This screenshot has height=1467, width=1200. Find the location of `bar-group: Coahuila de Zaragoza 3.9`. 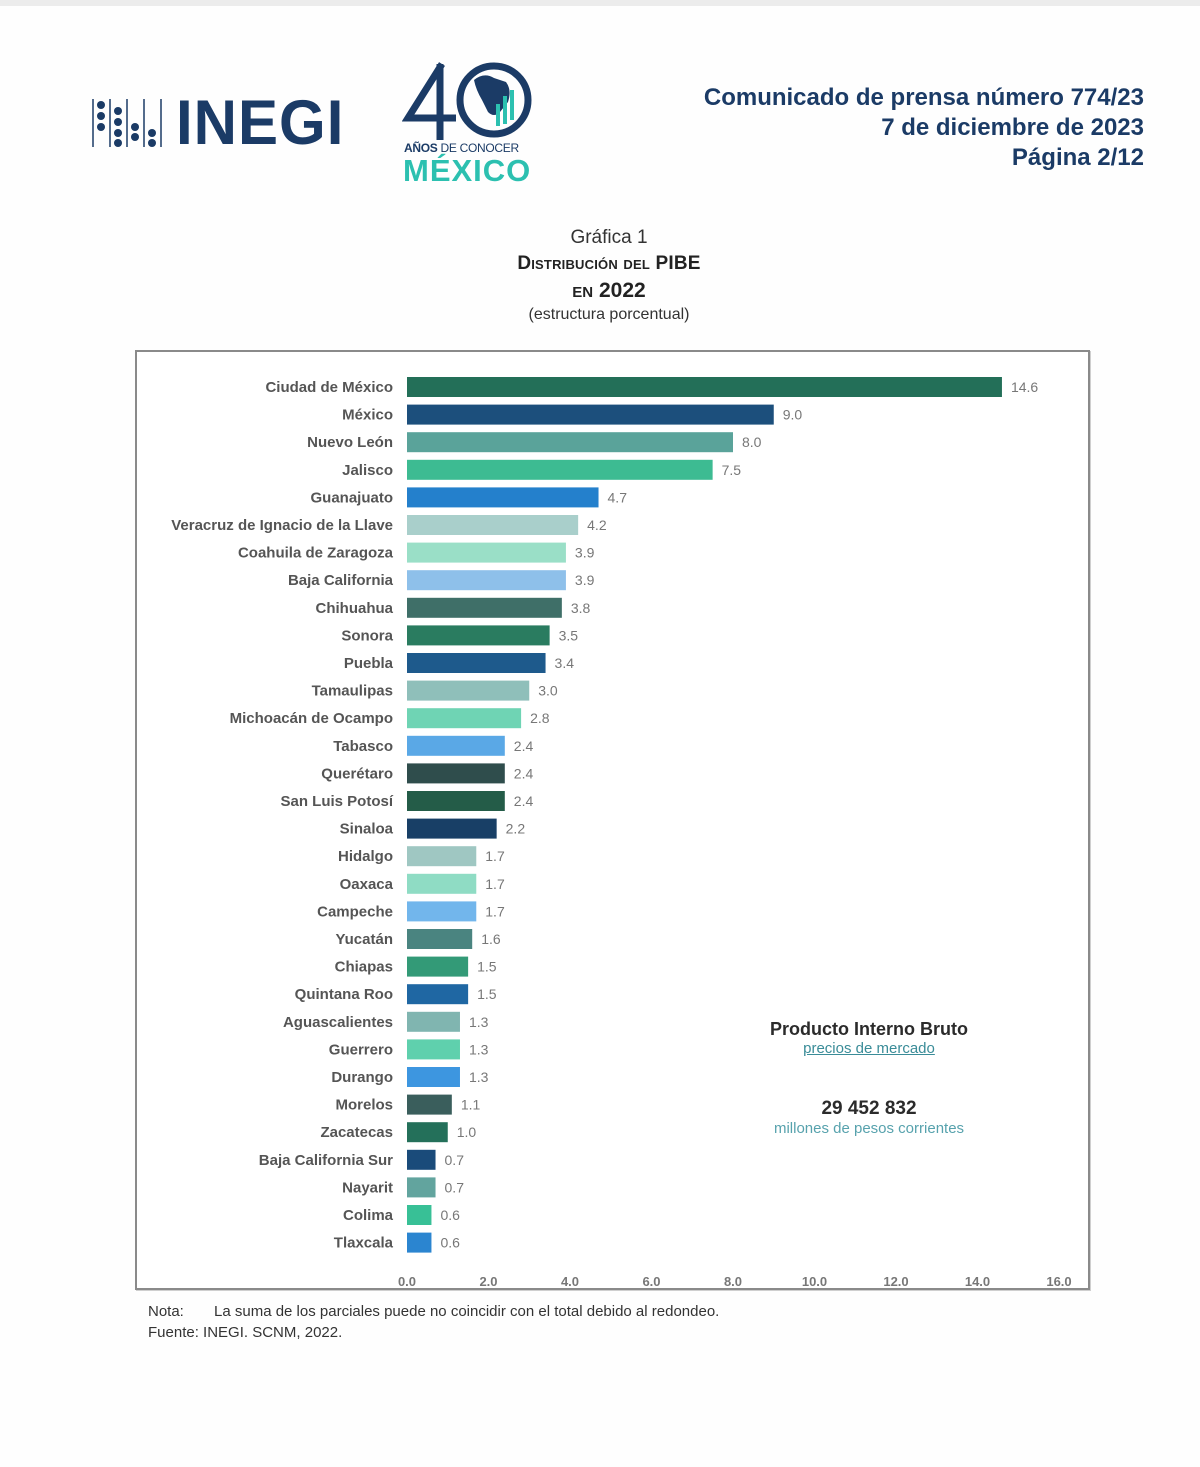

bar-group: Coahuila de Zaragoza 3.9 is located at coordinates (416, 552).